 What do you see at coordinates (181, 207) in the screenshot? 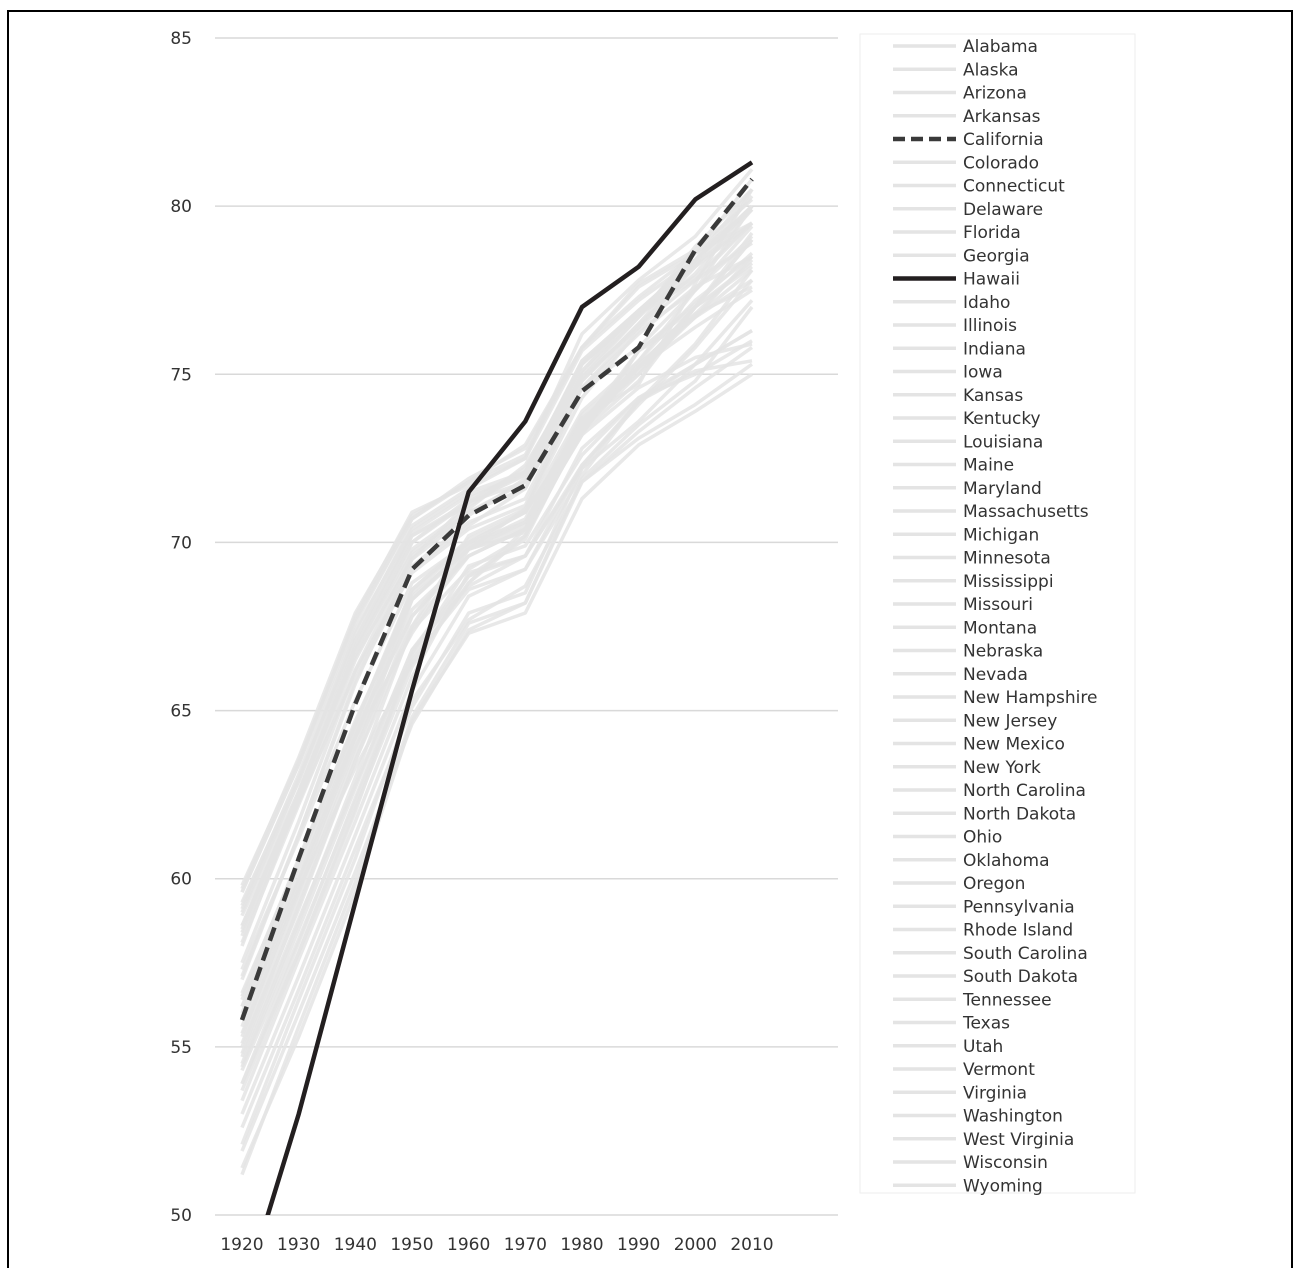
I see `y-tick-label: 80` at bounding box center [181, 207].